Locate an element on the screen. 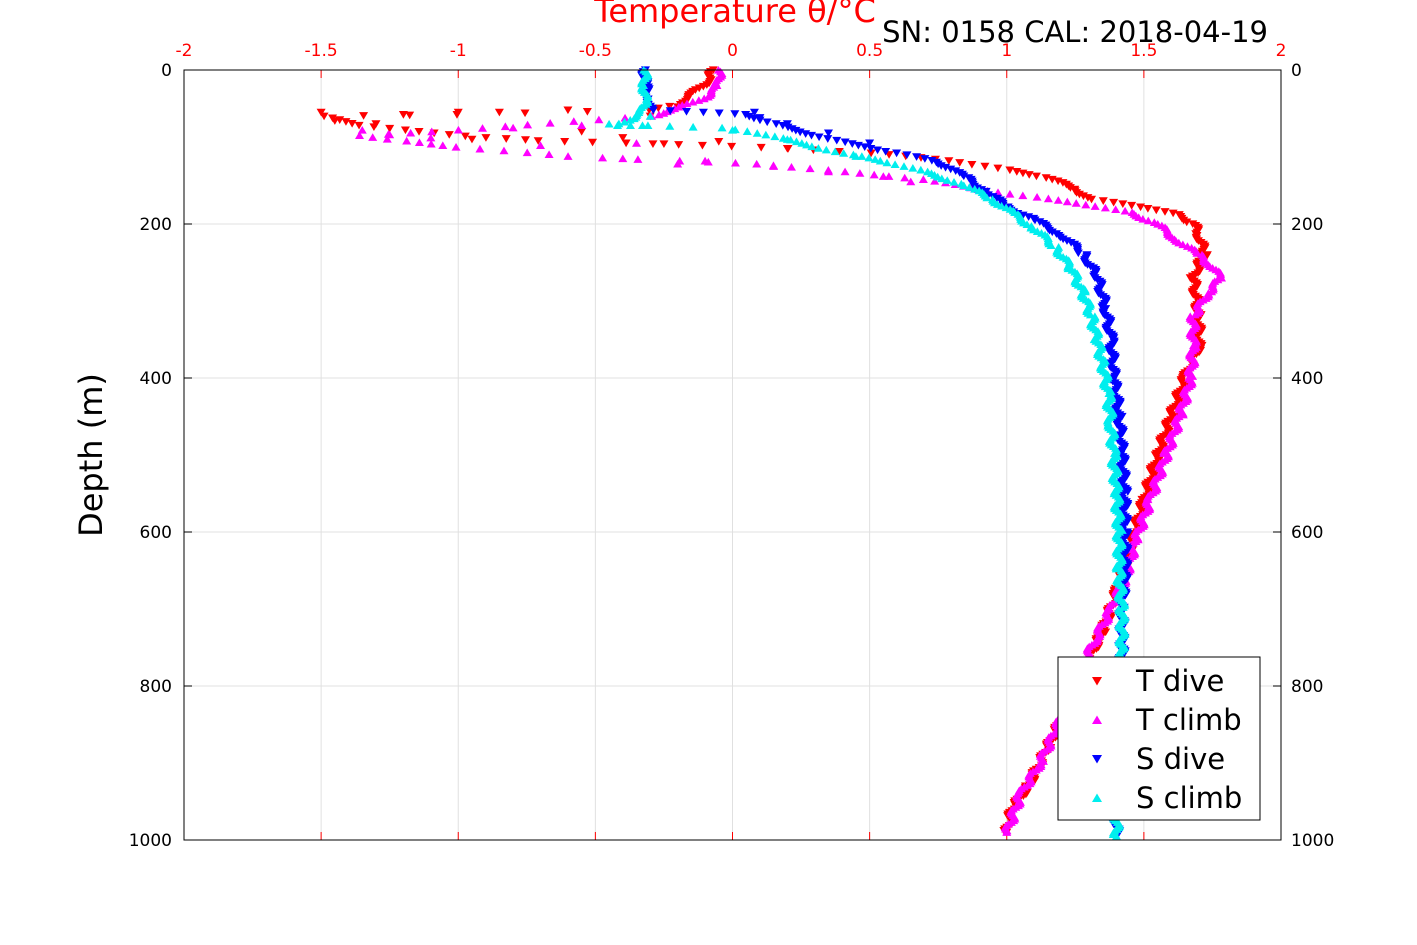  x-tick-label: 0 is located at coordinates (732, 51).